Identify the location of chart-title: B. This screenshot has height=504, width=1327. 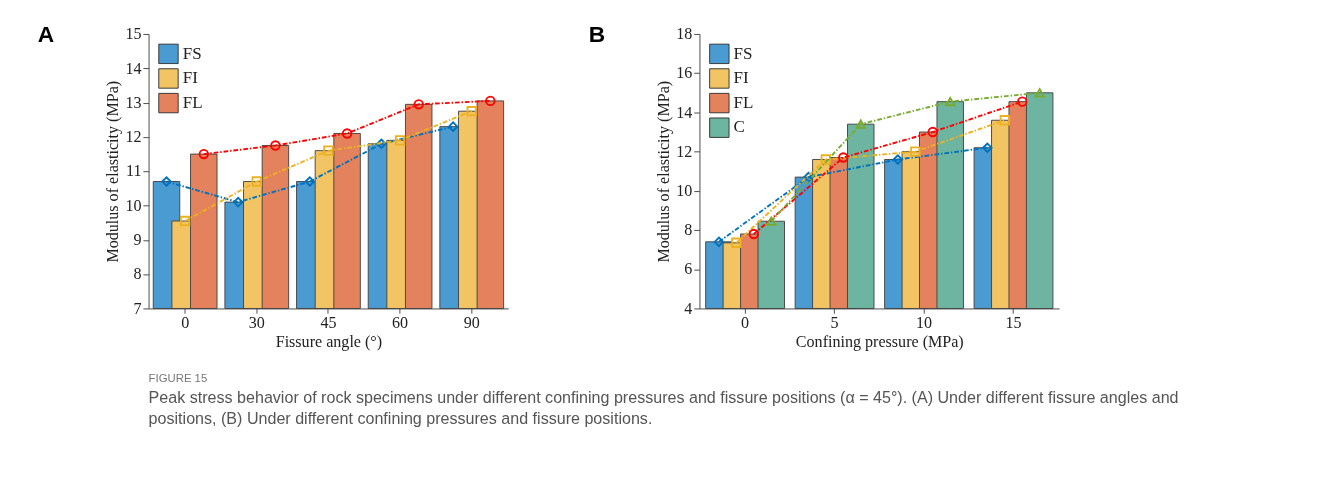
(597, 33).